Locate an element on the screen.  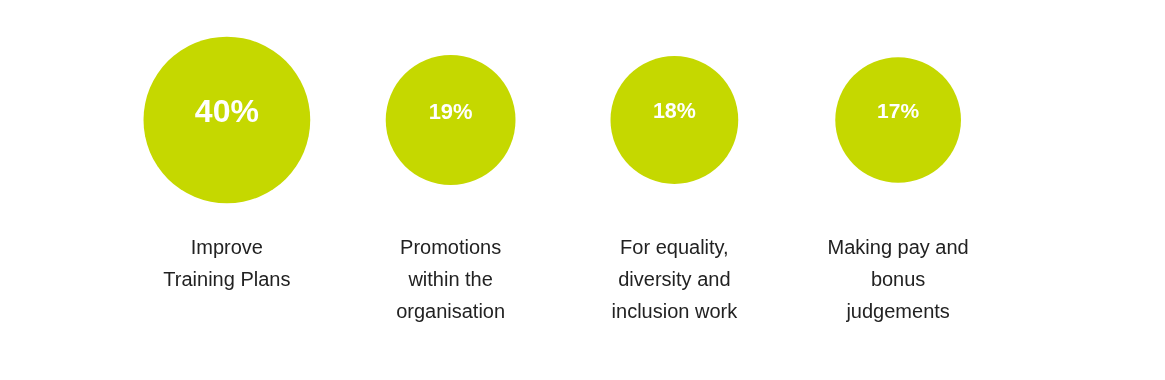
category-label: Making pay and bonus judgements is located at coordinates (898, 279).